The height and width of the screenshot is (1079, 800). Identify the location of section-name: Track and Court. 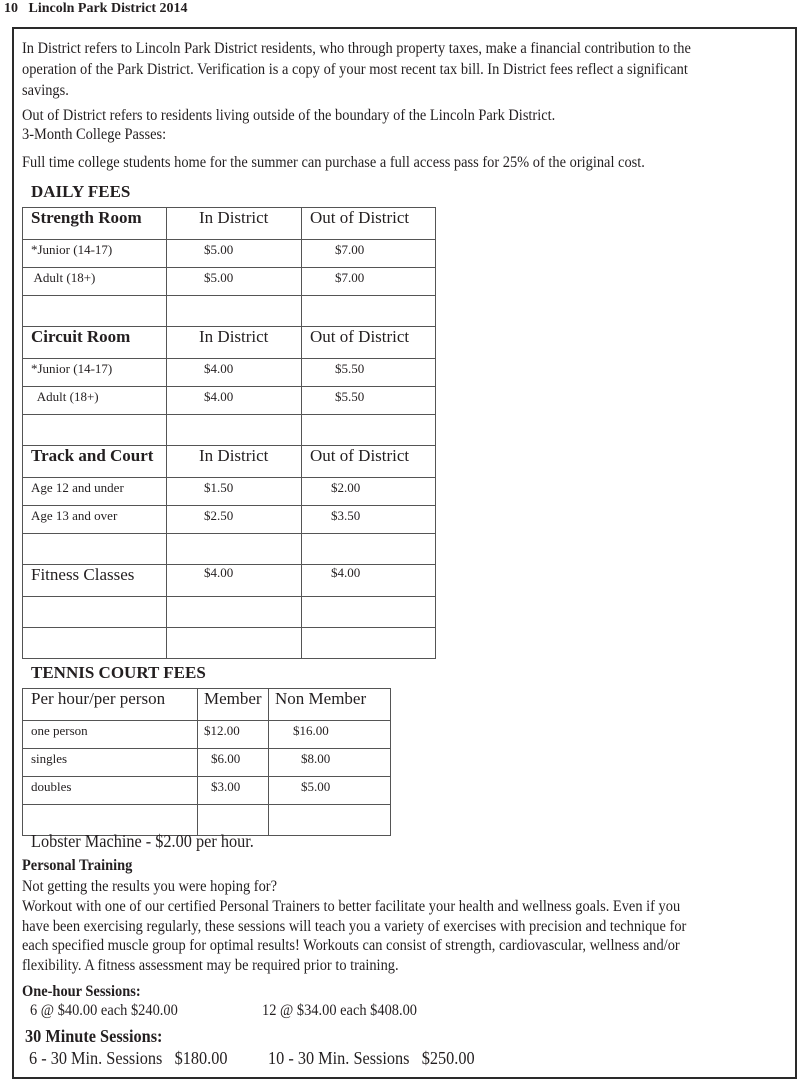
(94, 461).